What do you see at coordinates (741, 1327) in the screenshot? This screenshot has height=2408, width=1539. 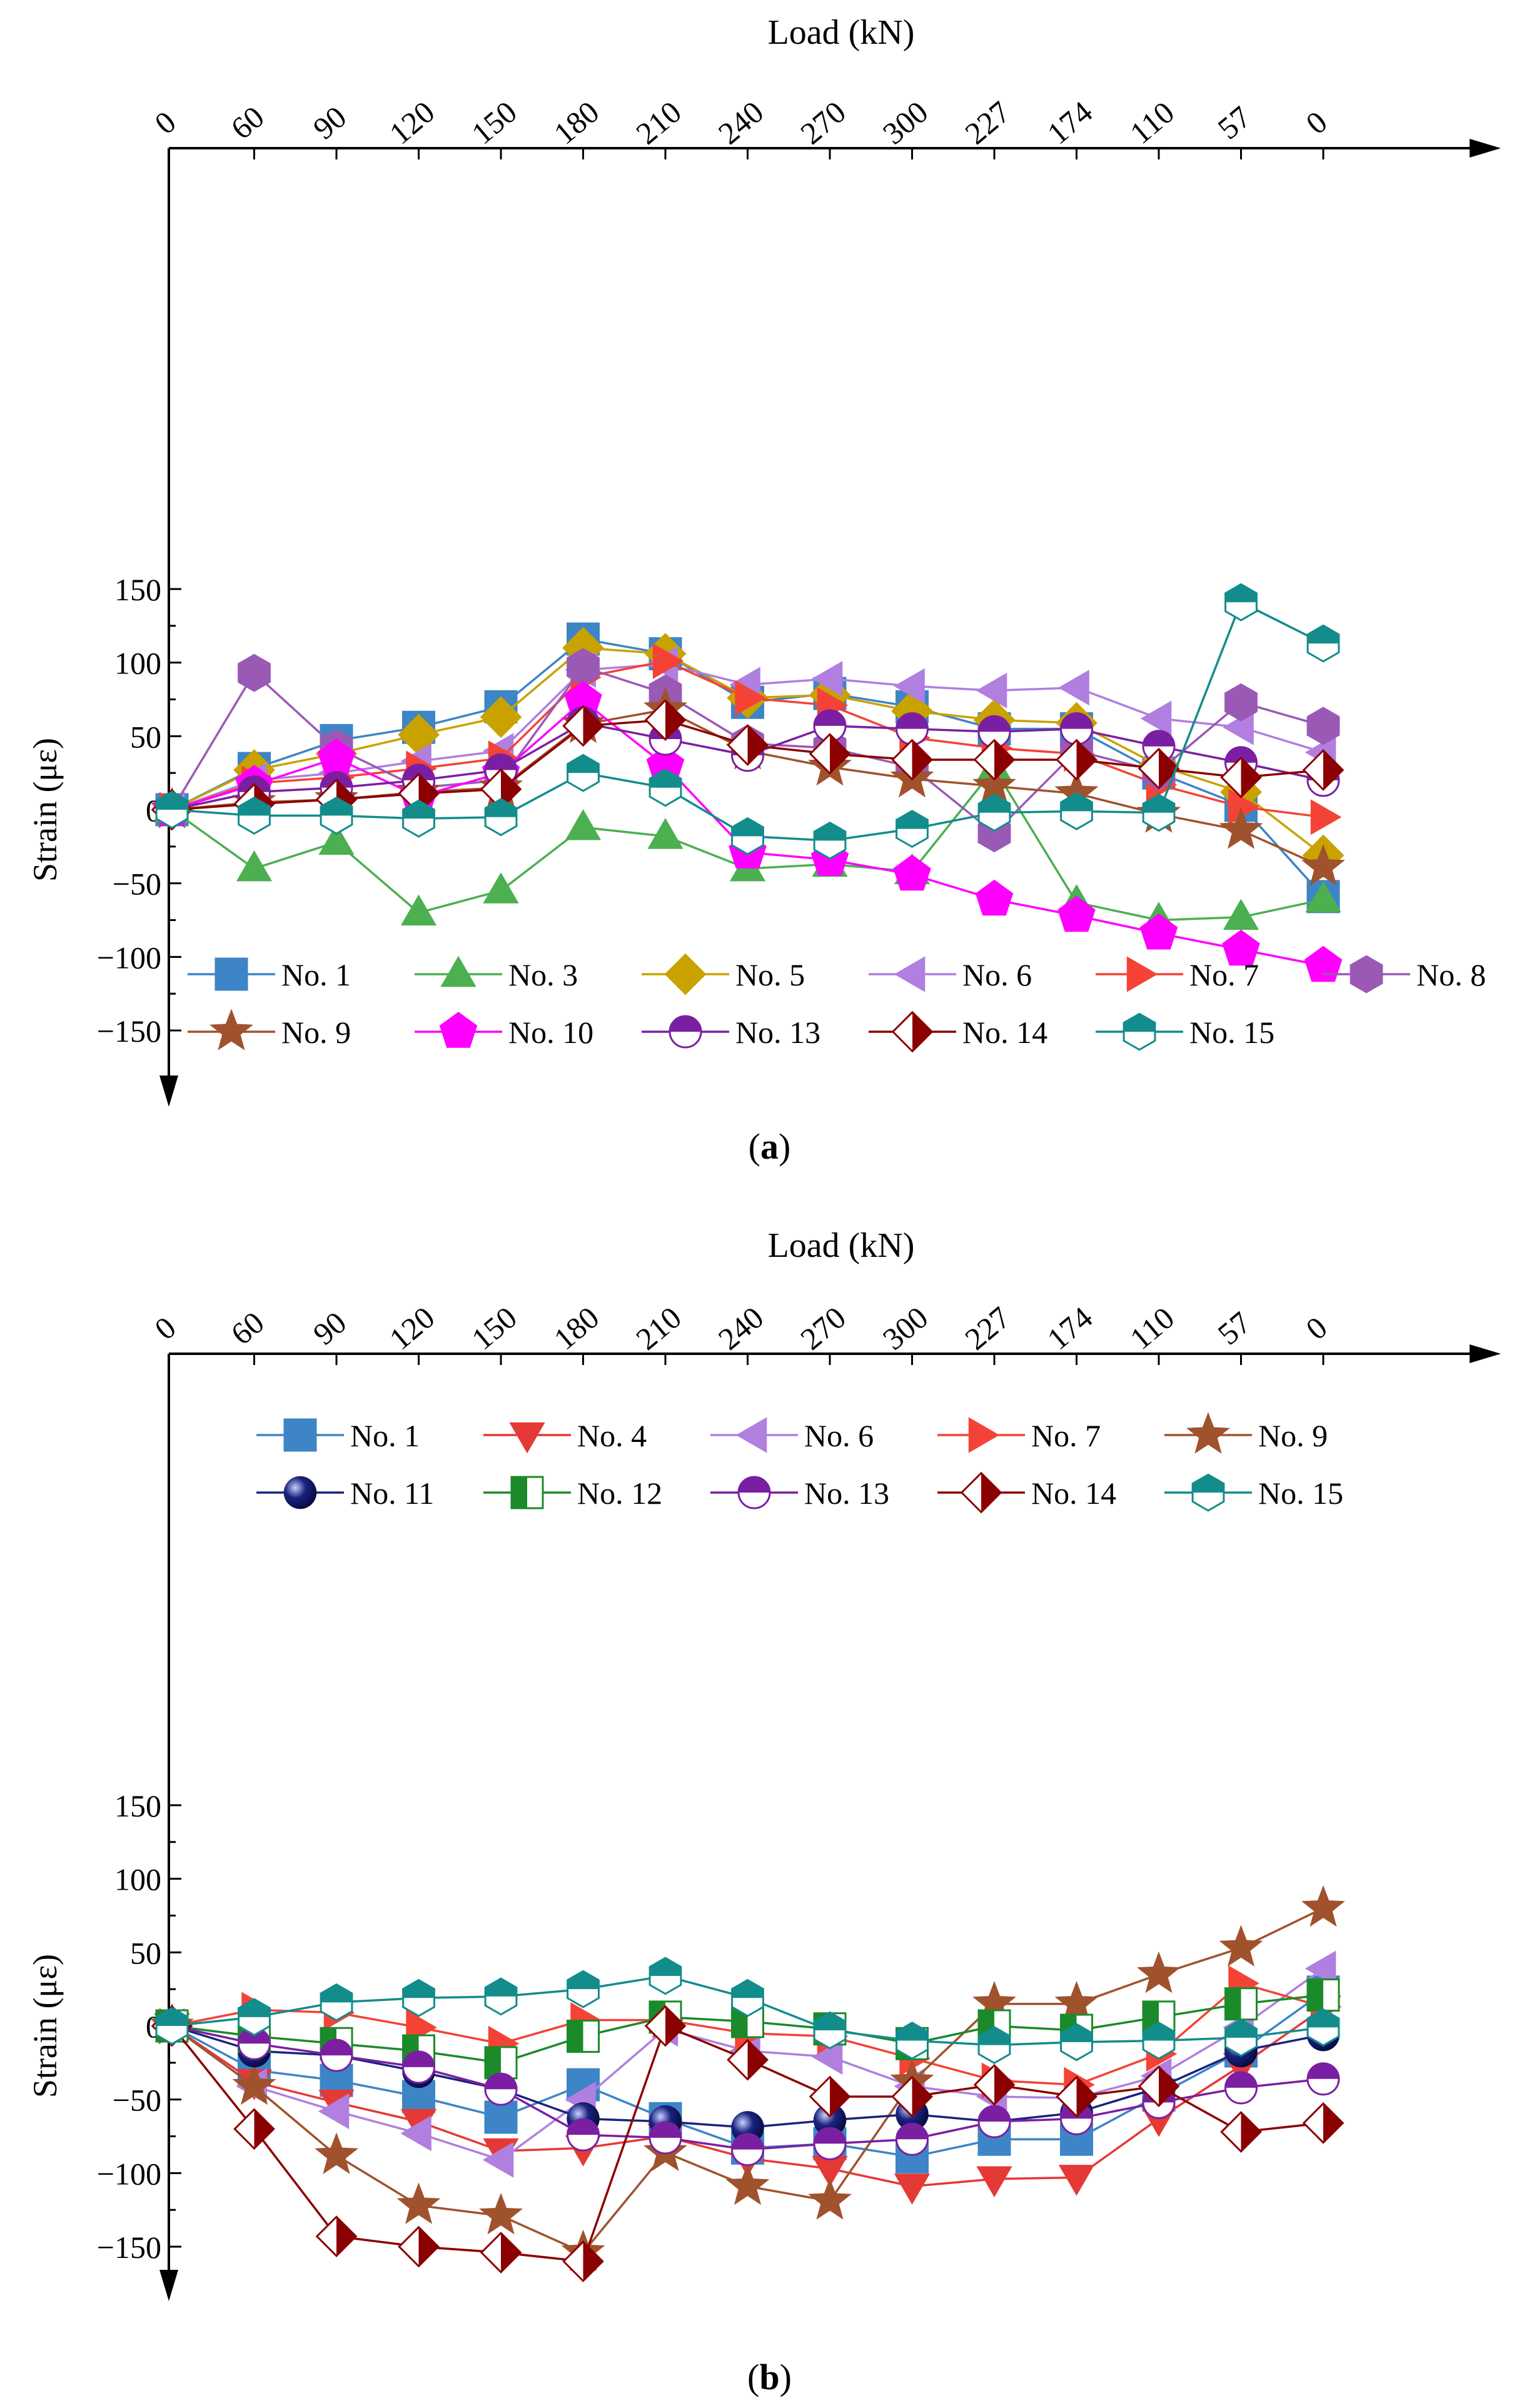 I see `x-tick-label-b-7: 240` at bounding box center [741, 1327].